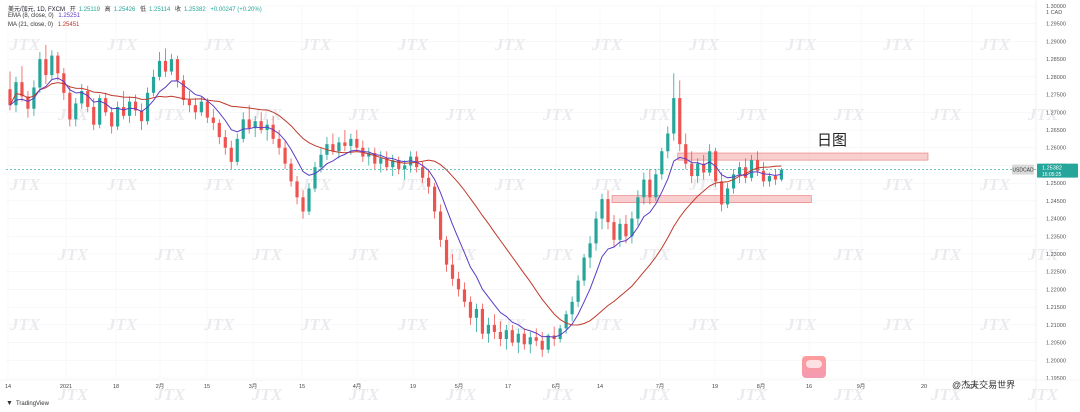 The height and width of the screenshot is (412, 1080). What do you see at coordinates (1054, 13) in the screenshot?
I see `currency-label: 1 CAD` at bounding box center [1054, 13].